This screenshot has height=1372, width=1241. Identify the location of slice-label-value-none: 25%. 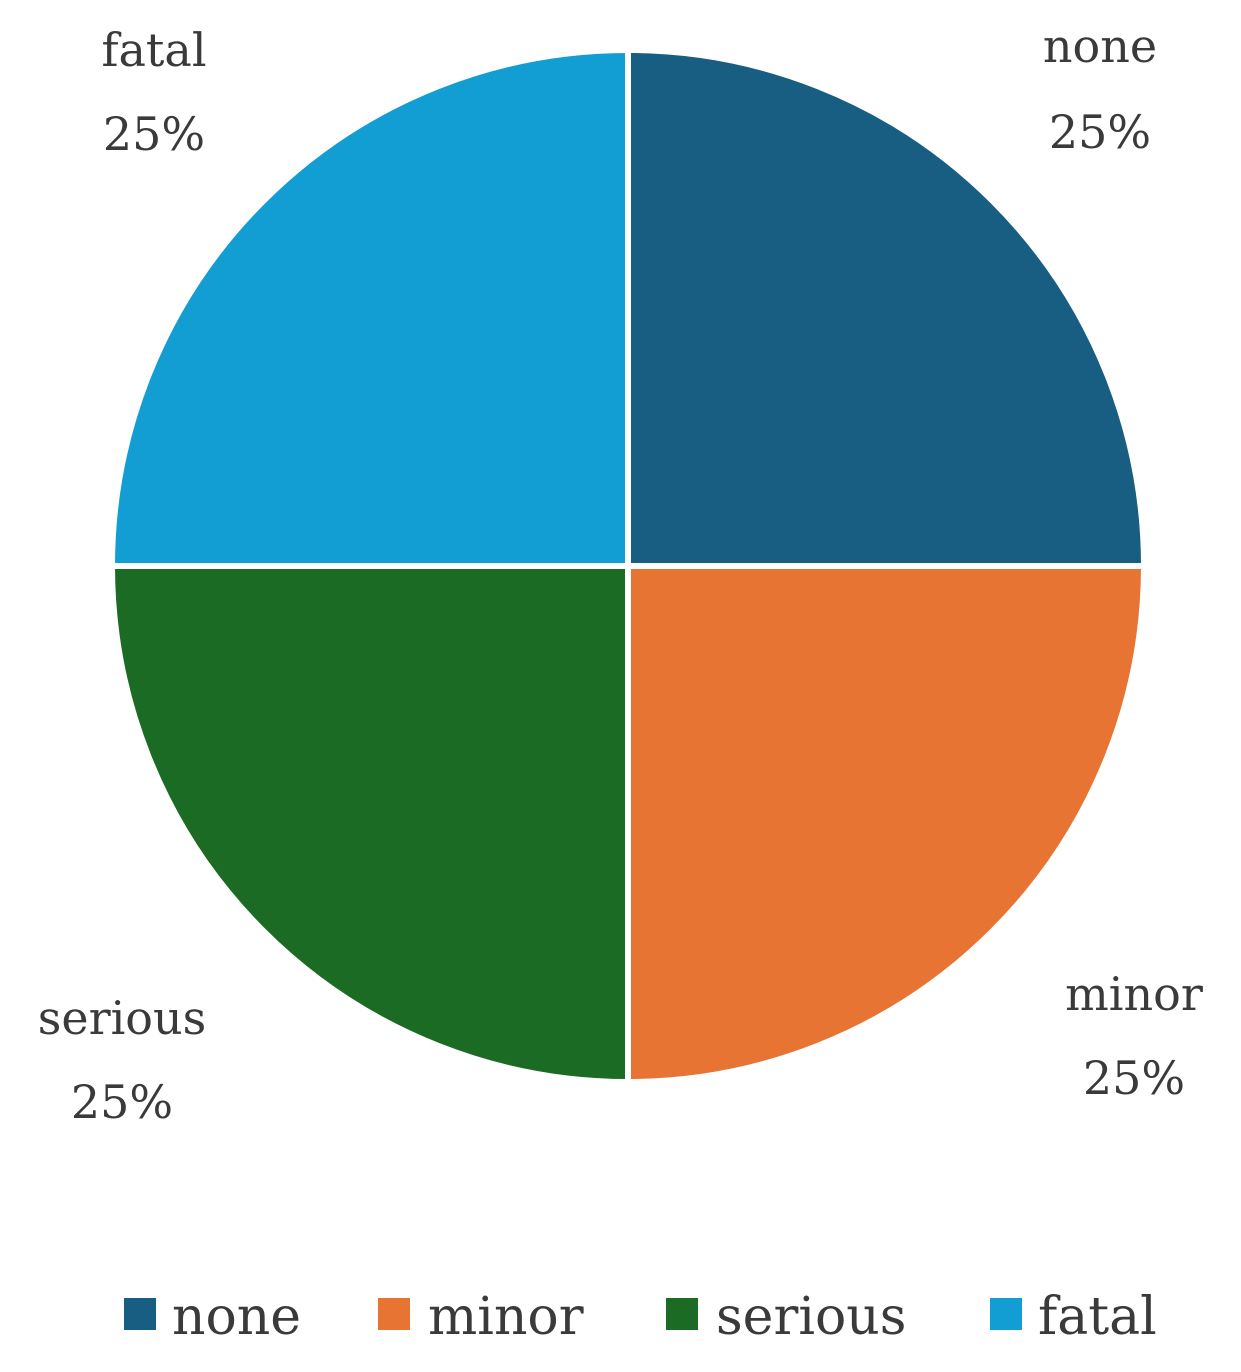
(1100, 132).